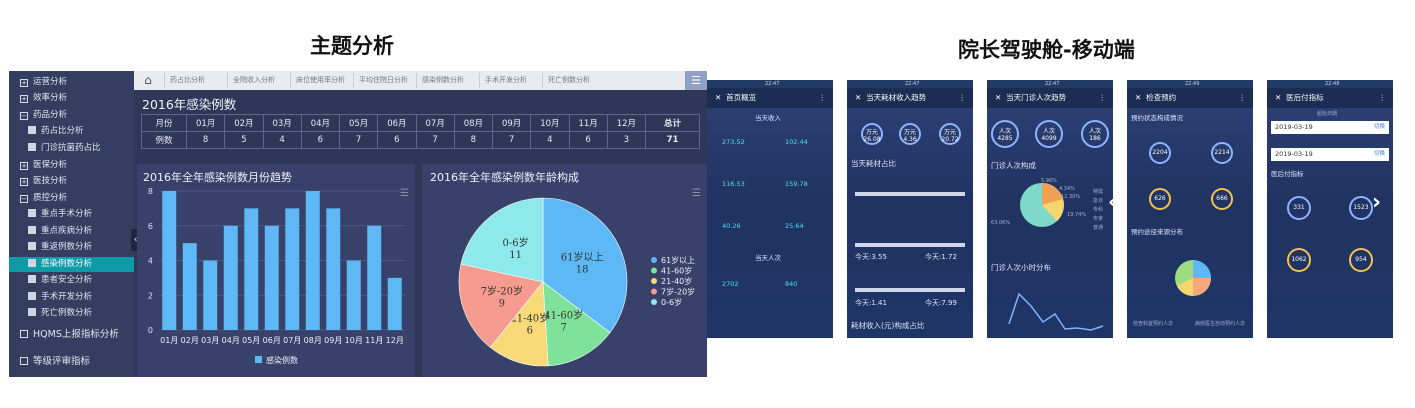 The height and width of the screenshot is (408, 1415). Describe the element at coordinates (1005, 134) in the screenshot. I see `stat-ring: 人次 4285` at that location.